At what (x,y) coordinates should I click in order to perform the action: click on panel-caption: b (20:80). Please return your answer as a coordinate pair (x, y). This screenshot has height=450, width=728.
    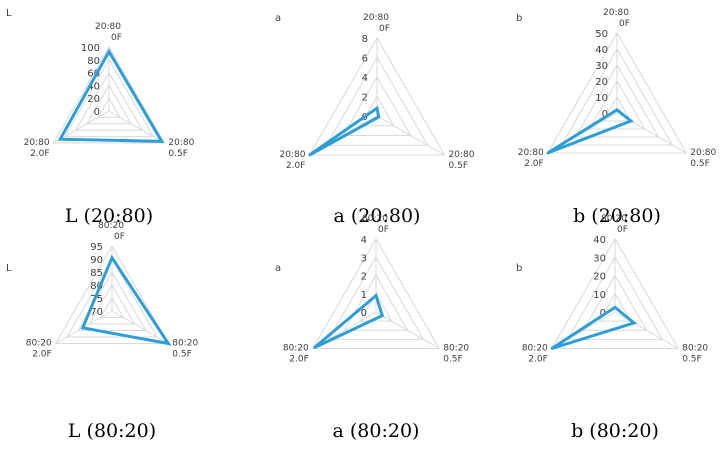
    Looking at the image, I should click on (617, 216).